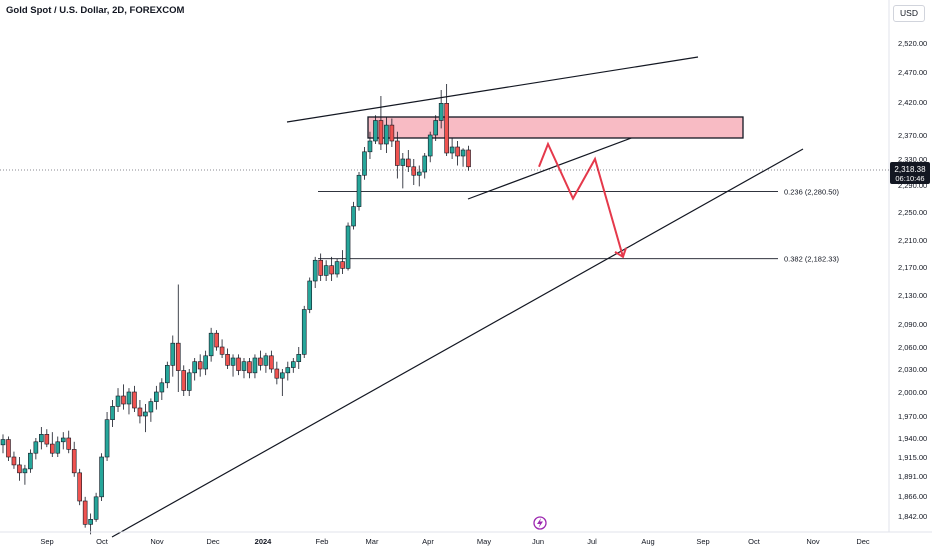 This screenshot has height=555, width=932. I want to click on price-tick-label: 2,290.00, so click(912, 185).